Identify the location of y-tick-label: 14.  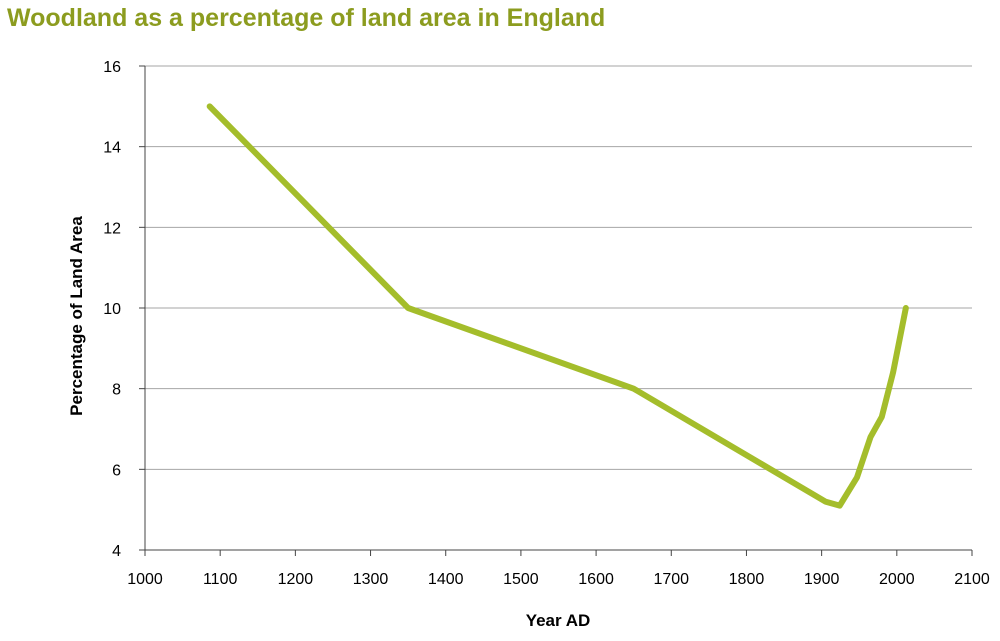
(112, 148).